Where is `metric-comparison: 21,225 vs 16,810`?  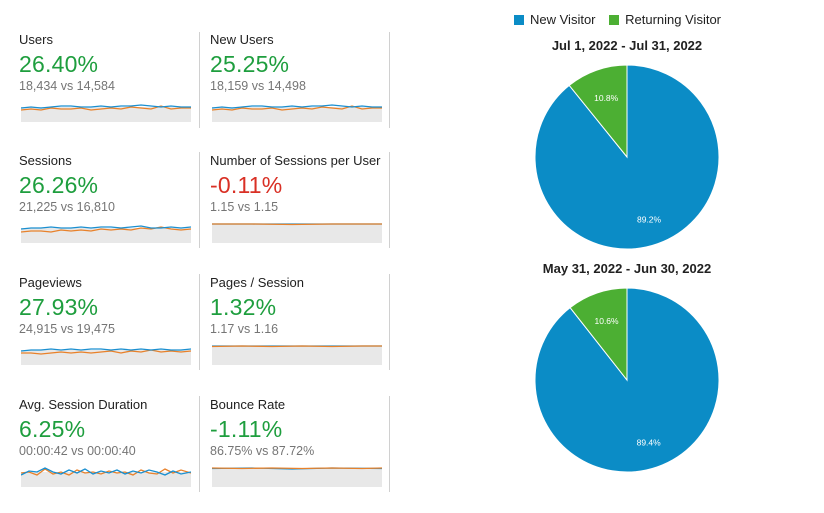
metric-comparison: 21,225 vs 16,810 is located at coordinates (67, 207).